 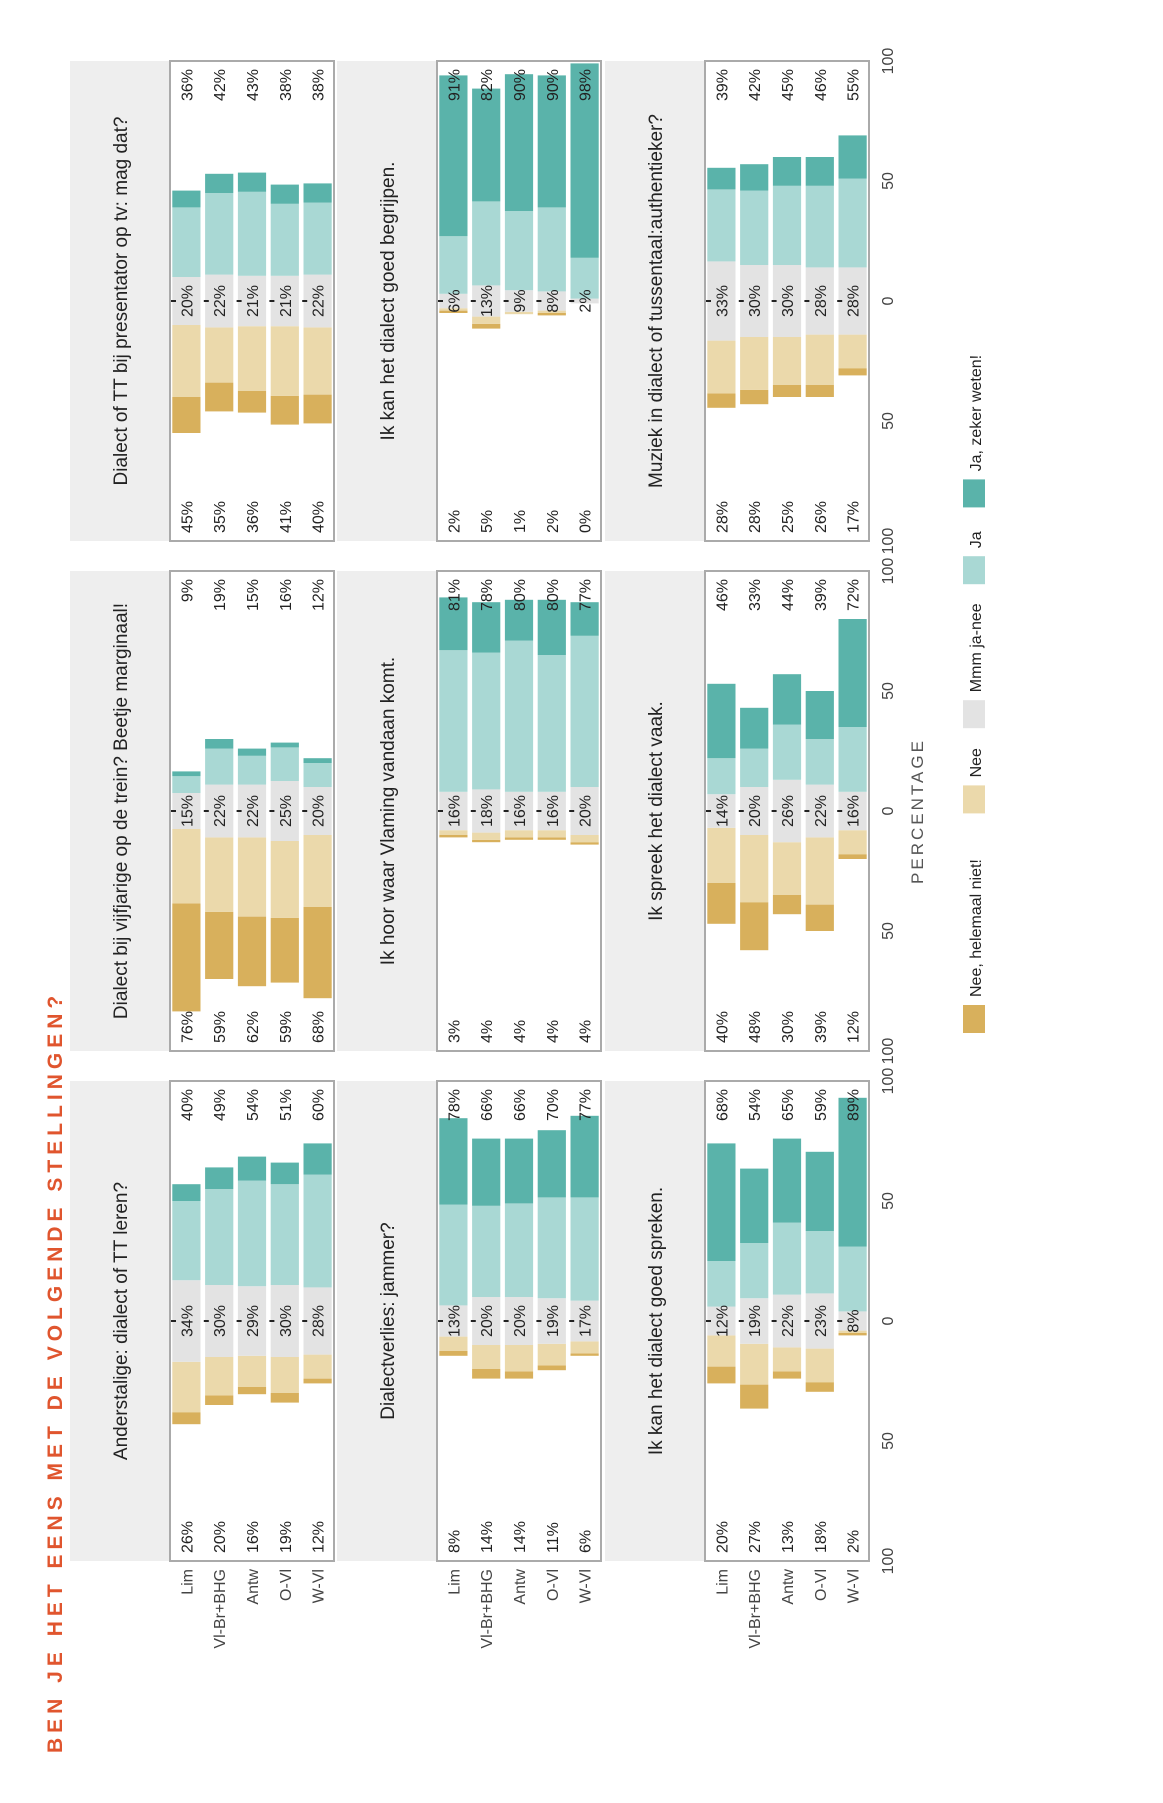 I want to click on center-percent-label: 2%, so click(x=586, y=300).